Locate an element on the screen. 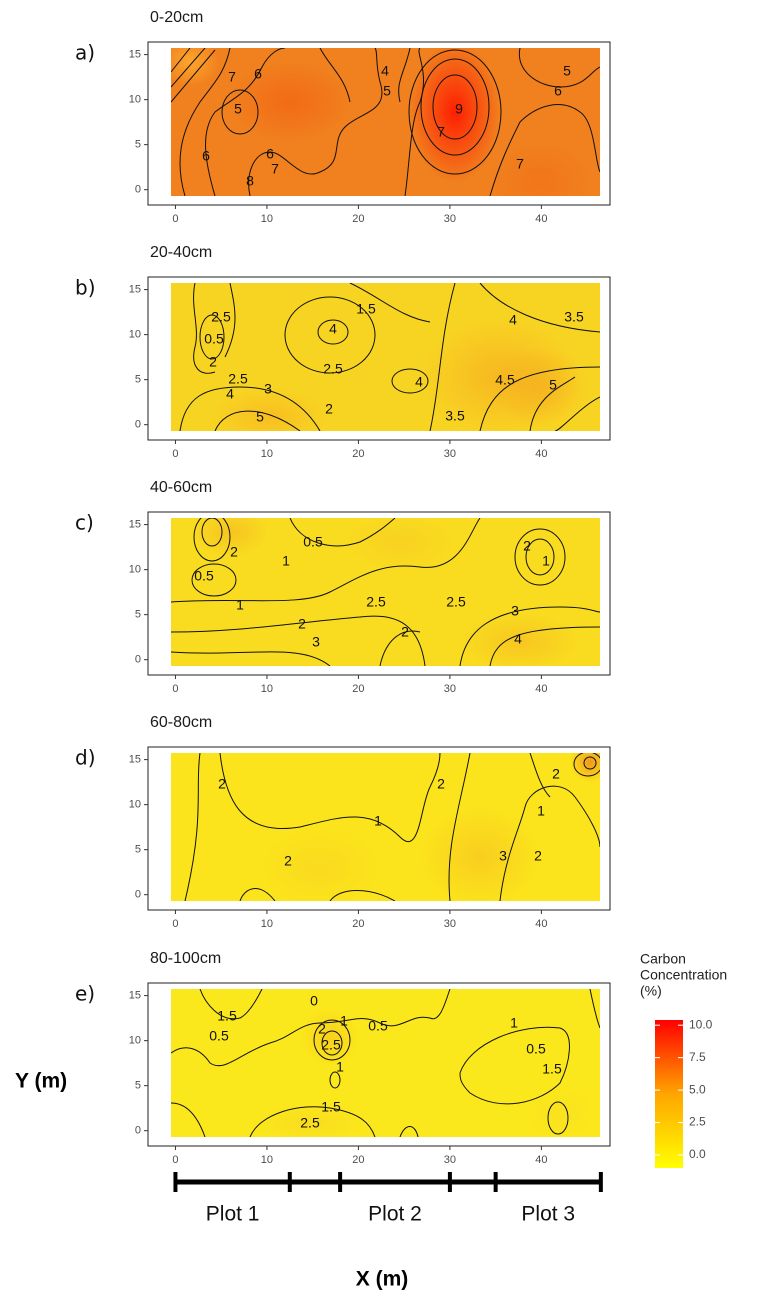 This screenshot has width=773, height=1299. x-tick-label: 0 is located at coordinates (175, 219).